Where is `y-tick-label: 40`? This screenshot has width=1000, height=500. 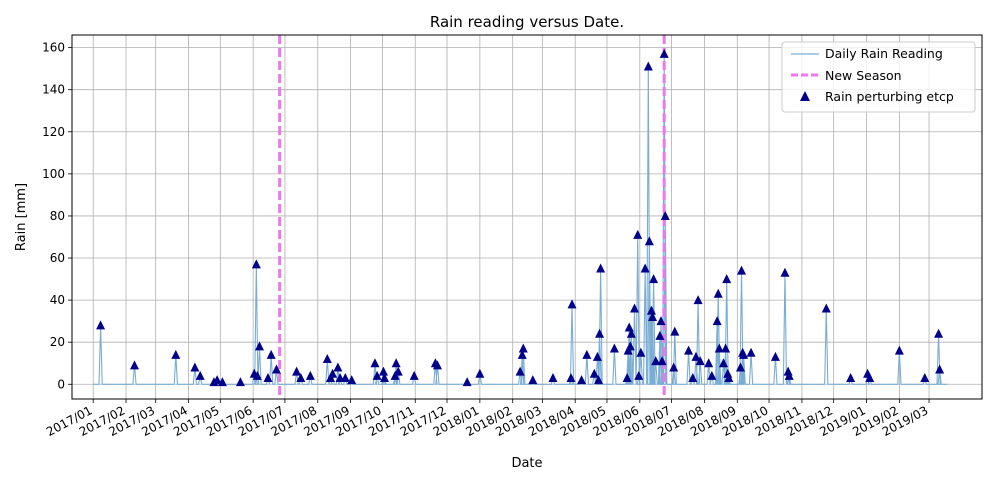 y-tick-label: 40 is located at coordinates (57, 300).